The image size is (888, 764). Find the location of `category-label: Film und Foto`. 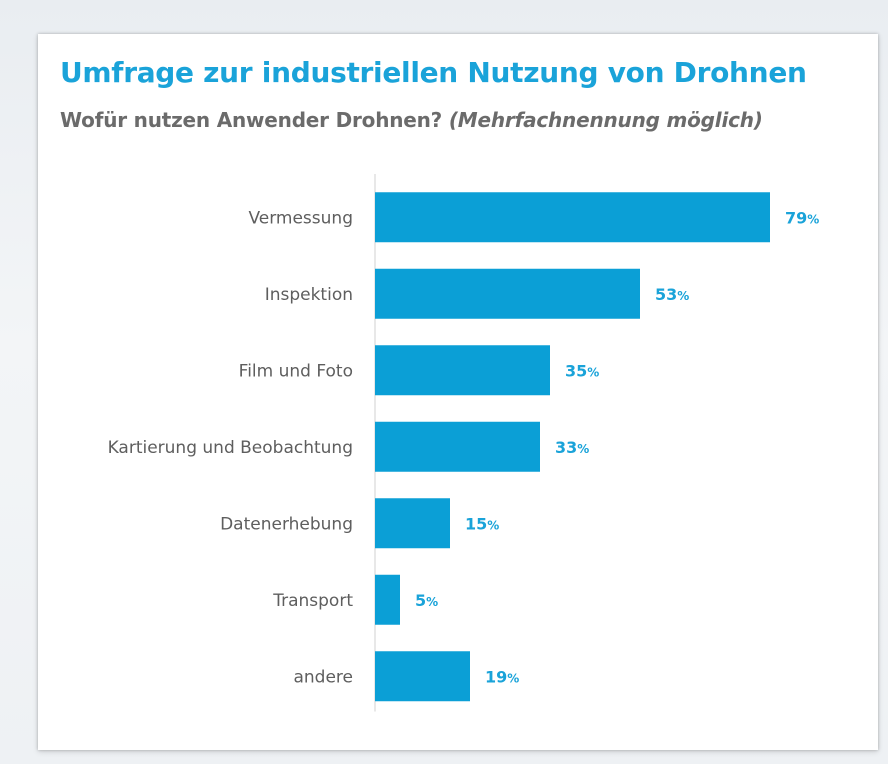

category-label: Film und Foto is located at coordinates (296, 371).